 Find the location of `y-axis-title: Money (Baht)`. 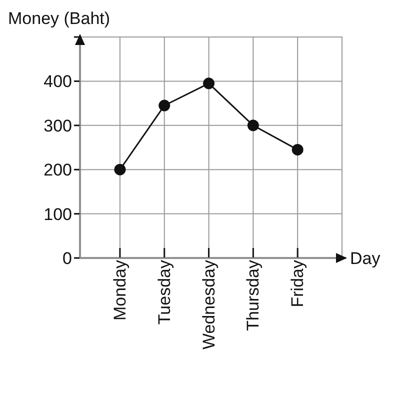

y-axis-title: Money (Baht) is located at coordinates (59, 18).